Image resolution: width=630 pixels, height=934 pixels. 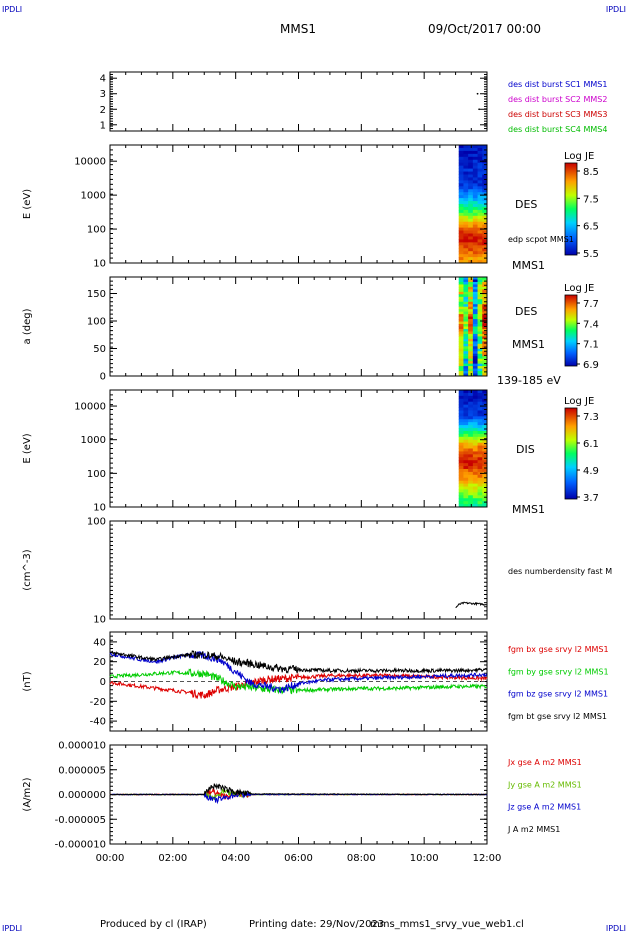 What do you see at coordinates (298, 101) in the screenshot?
I see `burst-availability-panel` at bounding box center [298, 101].